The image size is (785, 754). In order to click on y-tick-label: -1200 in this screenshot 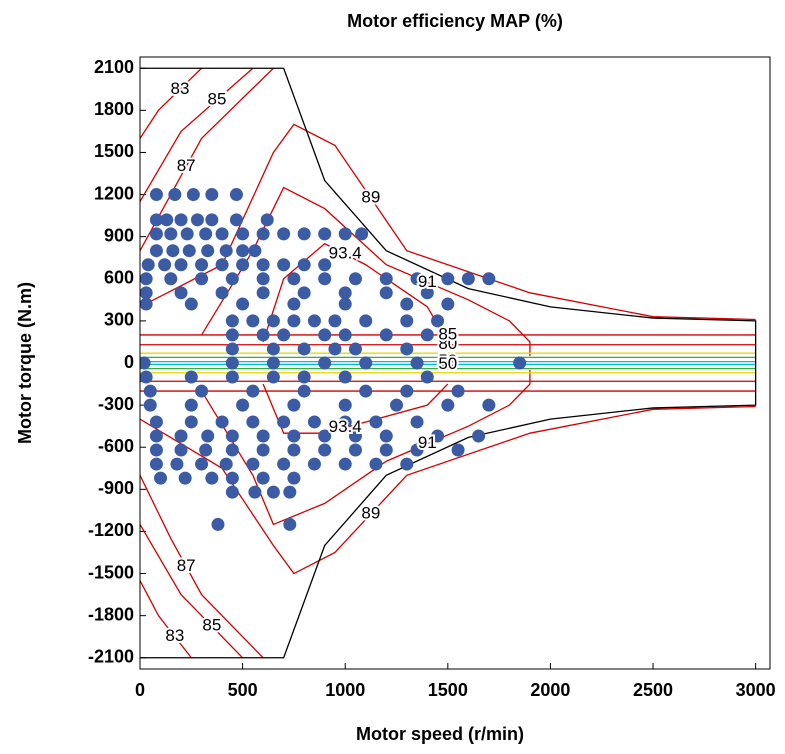, I will do `click(111, 530)`.